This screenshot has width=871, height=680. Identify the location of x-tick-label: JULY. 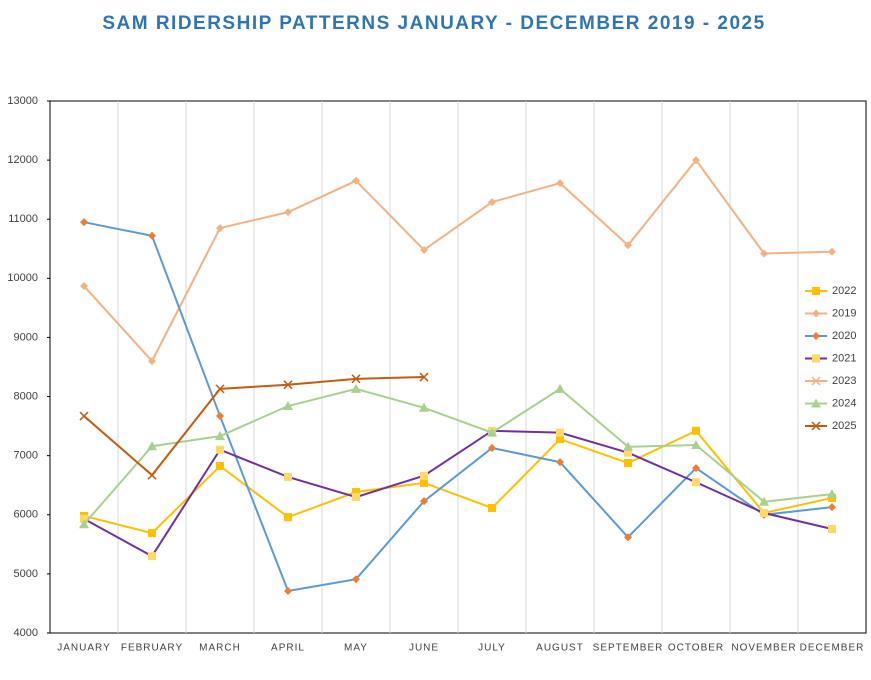
(492, 648).